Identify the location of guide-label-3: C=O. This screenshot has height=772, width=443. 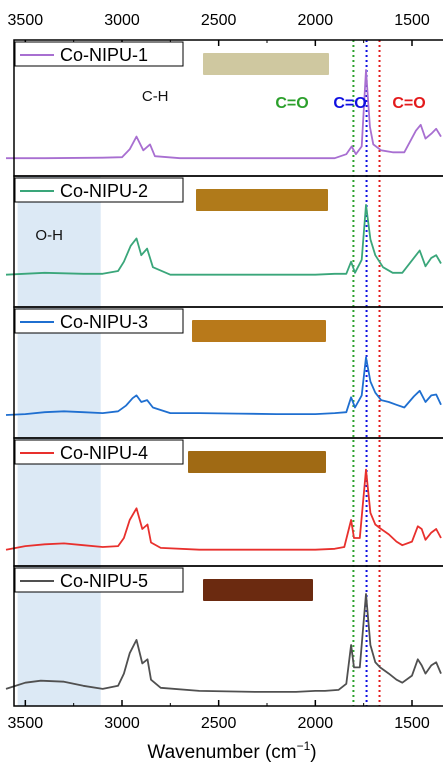
(408, 103).